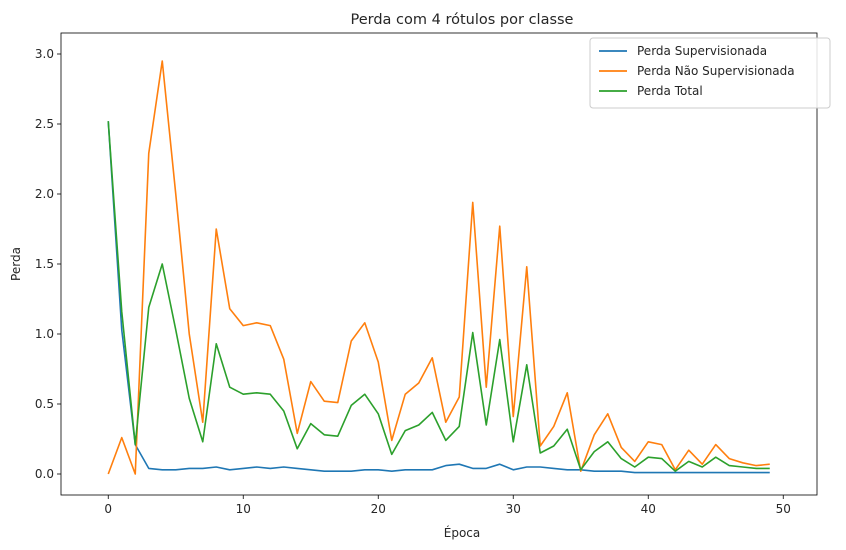  Describe the element at coordinates (702, 51) in the screenshot. I see `legend-entry-0: Perda Supervisionada` at that location.